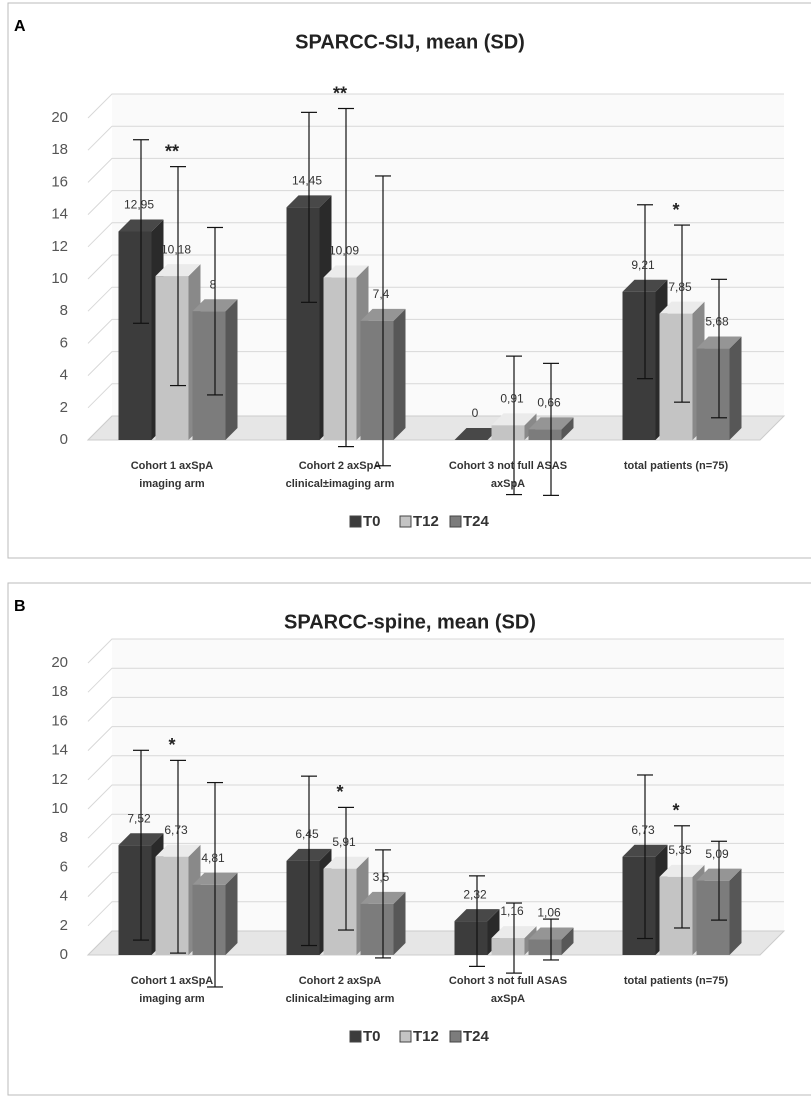 This screenshot has width=811, height=1099. Describe the element at coordinates (172, 981) in the screenshot. I see `x-tick-label: Cohort 1 axSpA` at that location.